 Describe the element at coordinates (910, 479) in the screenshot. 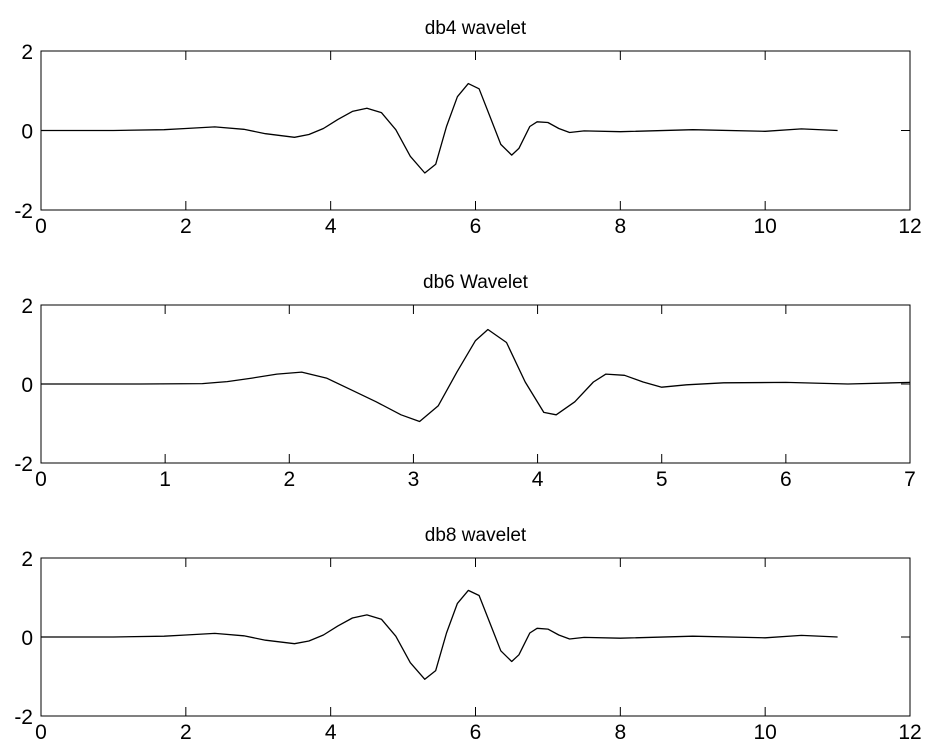

I see `x-tick-label: 7` at that location.